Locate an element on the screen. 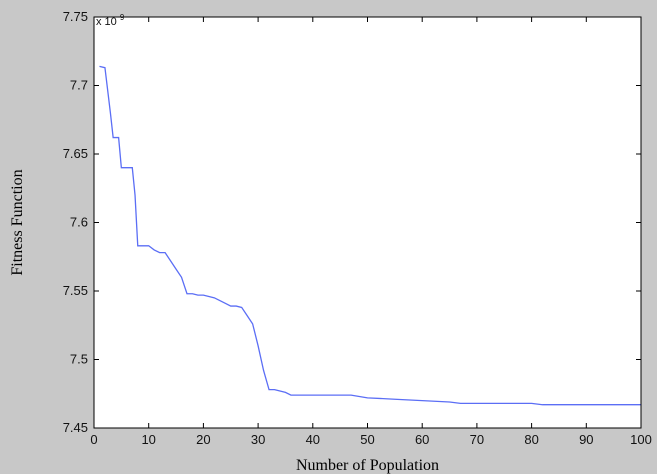 Image resolution: width=657 pixels, height=474 pixels. x-tick-label: 60 is located at coordinates (422, 439).